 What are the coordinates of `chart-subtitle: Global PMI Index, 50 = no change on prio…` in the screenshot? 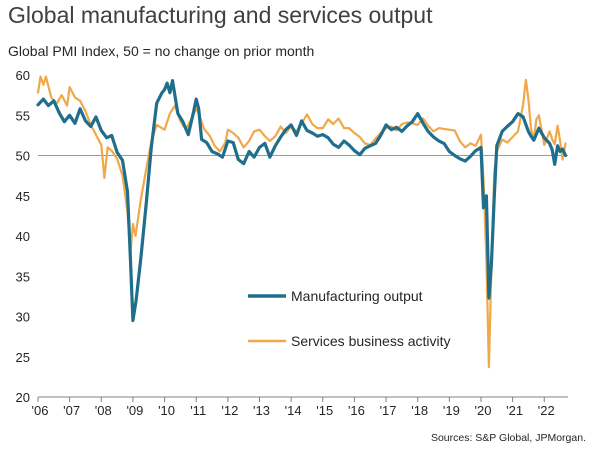 It's located at (161, 51).